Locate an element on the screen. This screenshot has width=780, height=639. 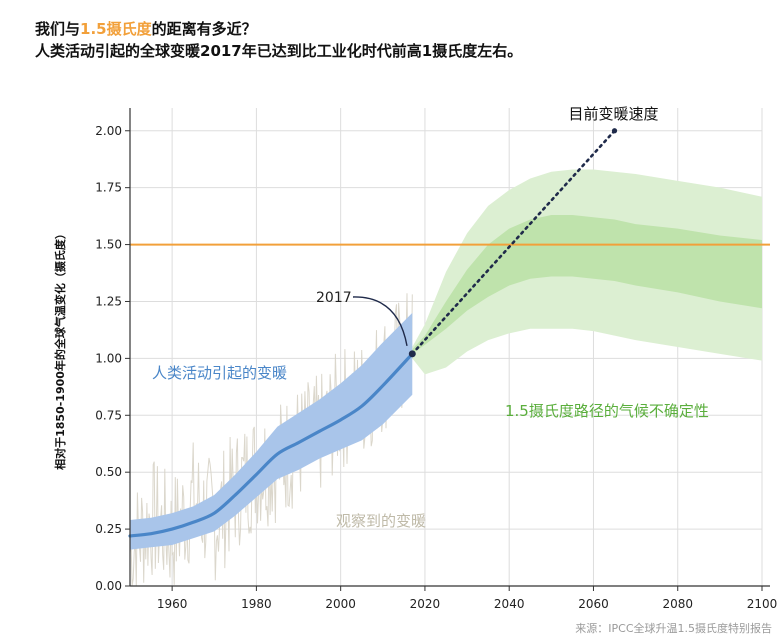
y-tick-label-0.00: 0.00 is located at coordinates (108, 586).